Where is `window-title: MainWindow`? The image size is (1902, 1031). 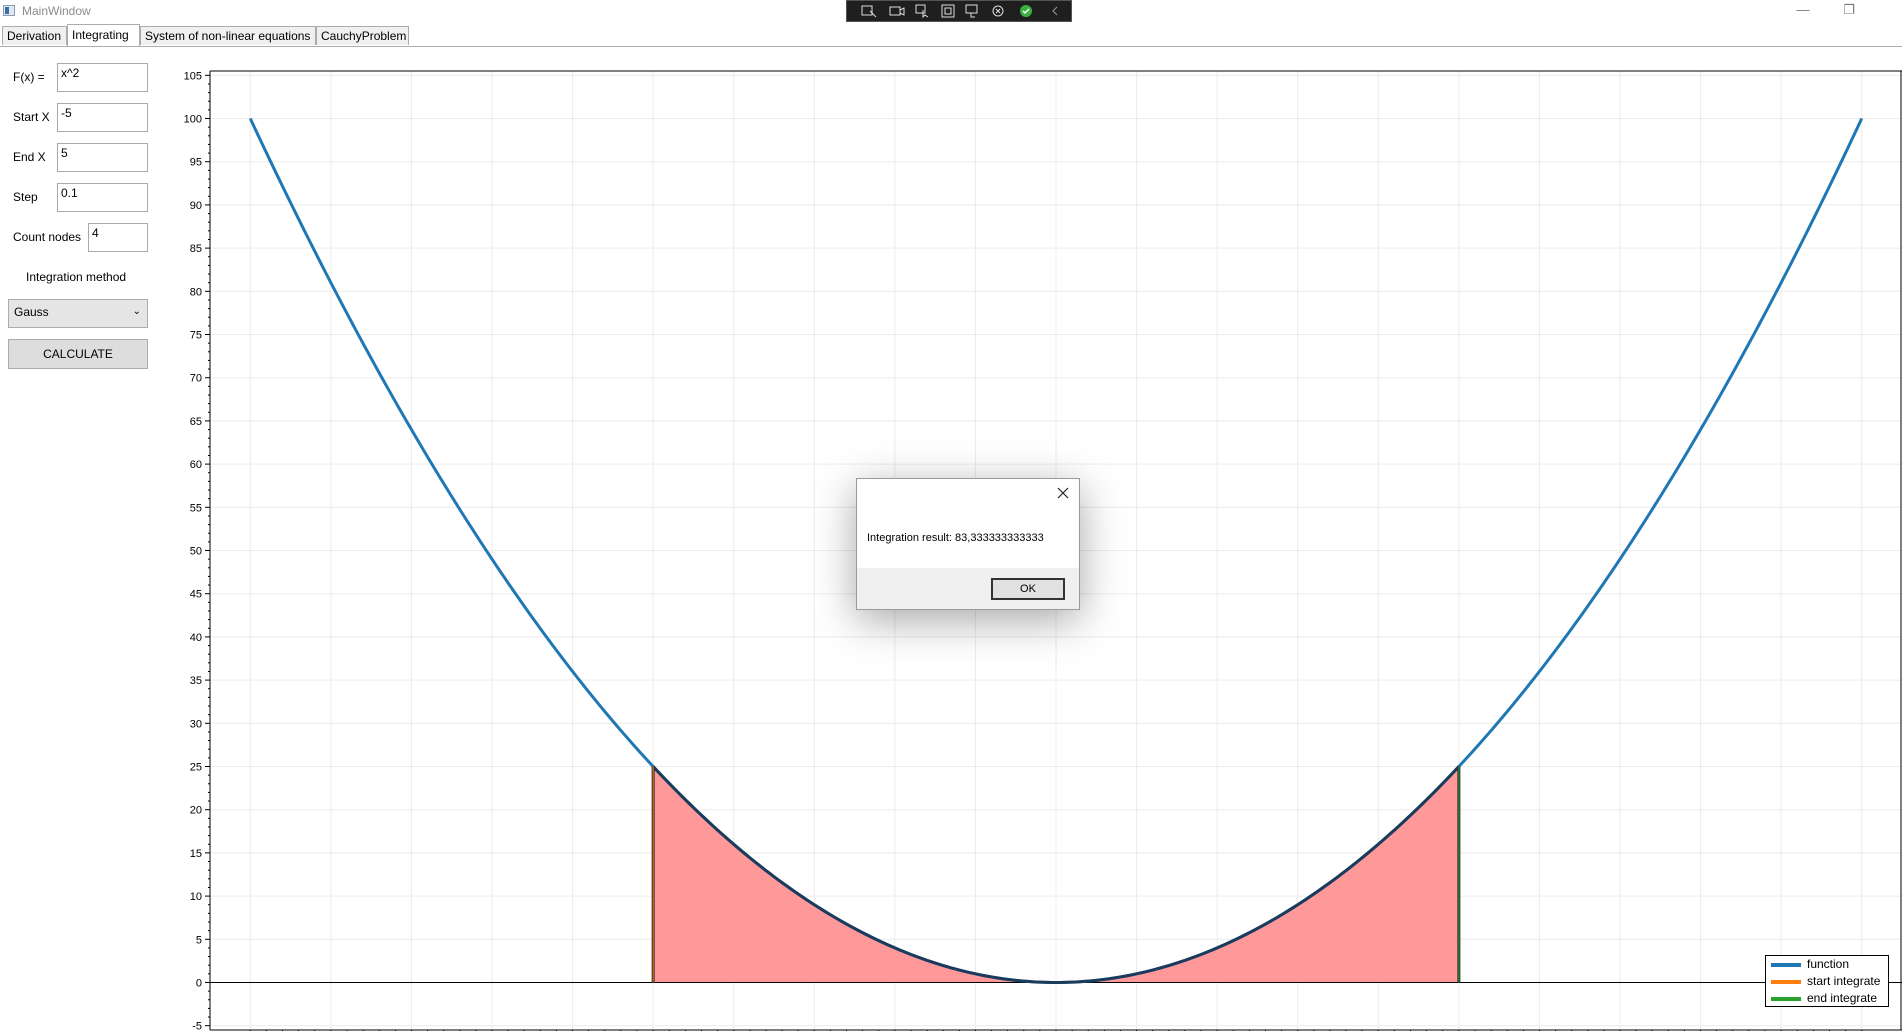
window-title: MainWindow is located at coordinates (56, 11).